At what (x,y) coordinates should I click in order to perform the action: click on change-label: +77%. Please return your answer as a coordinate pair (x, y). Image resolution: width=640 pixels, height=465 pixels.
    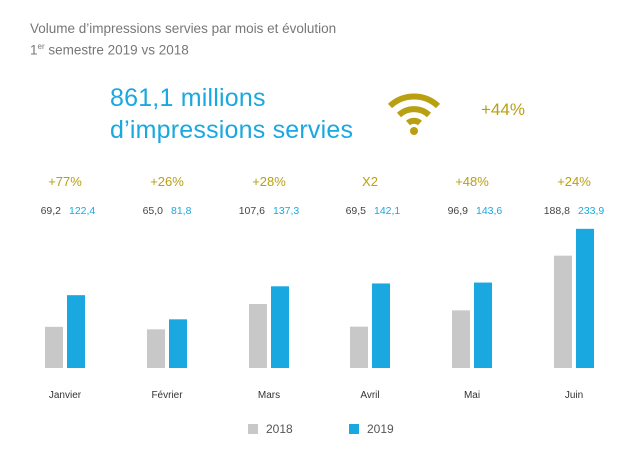
    Looking at the image, I should click on (65, 181).